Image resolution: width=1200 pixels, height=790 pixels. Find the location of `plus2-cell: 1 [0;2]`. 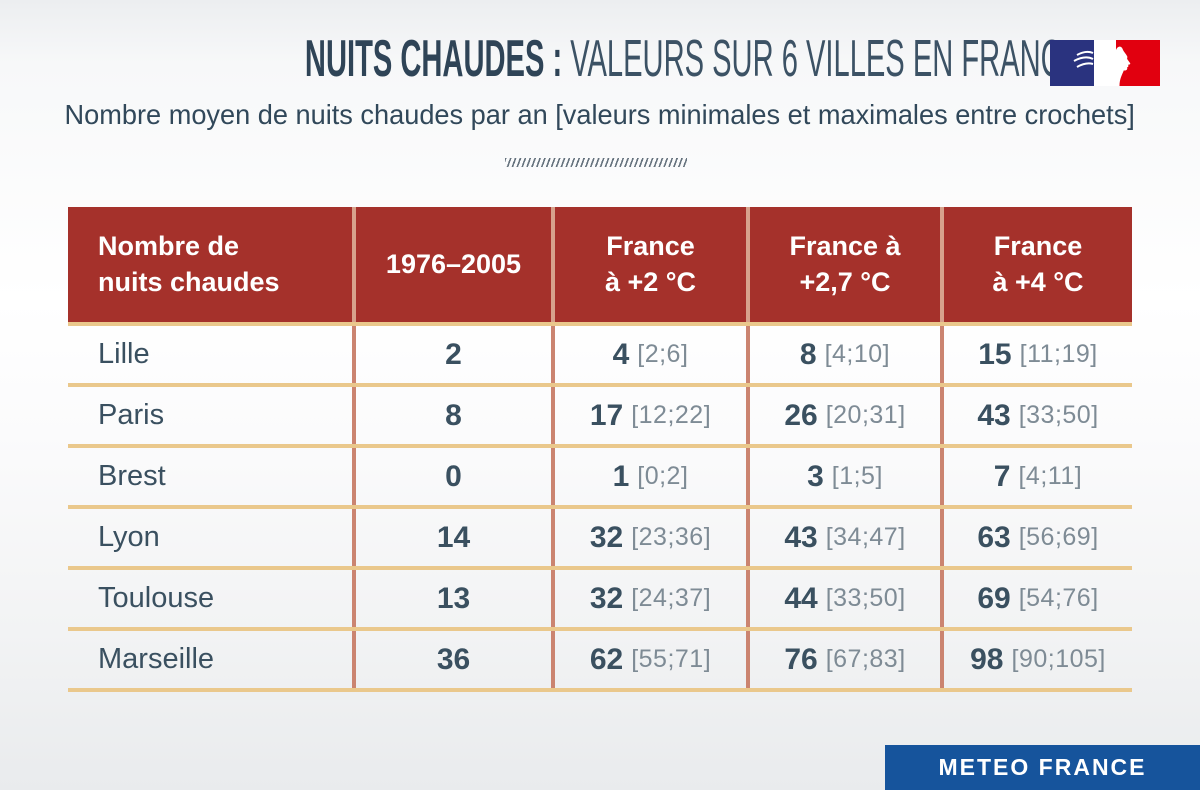

plus2-cell: 1 [0;2] is located at coordinates (648, 476).